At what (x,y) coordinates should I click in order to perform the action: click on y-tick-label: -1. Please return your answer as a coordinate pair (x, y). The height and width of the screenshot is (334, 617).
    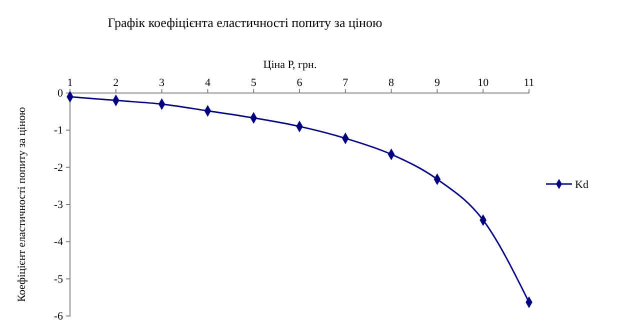
    Looking at the image, I should click on (58, 130).